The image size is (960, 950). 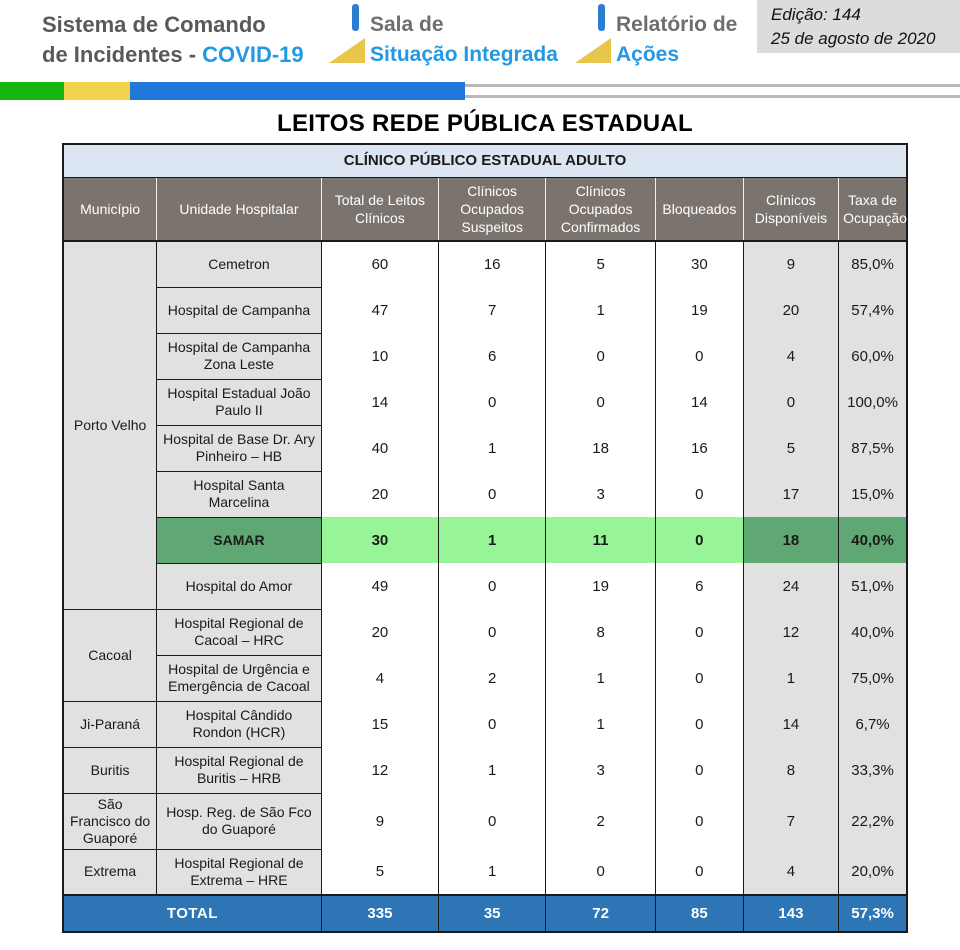 I want to click on value-cell: 57,4%, so click(x=873, y=310).